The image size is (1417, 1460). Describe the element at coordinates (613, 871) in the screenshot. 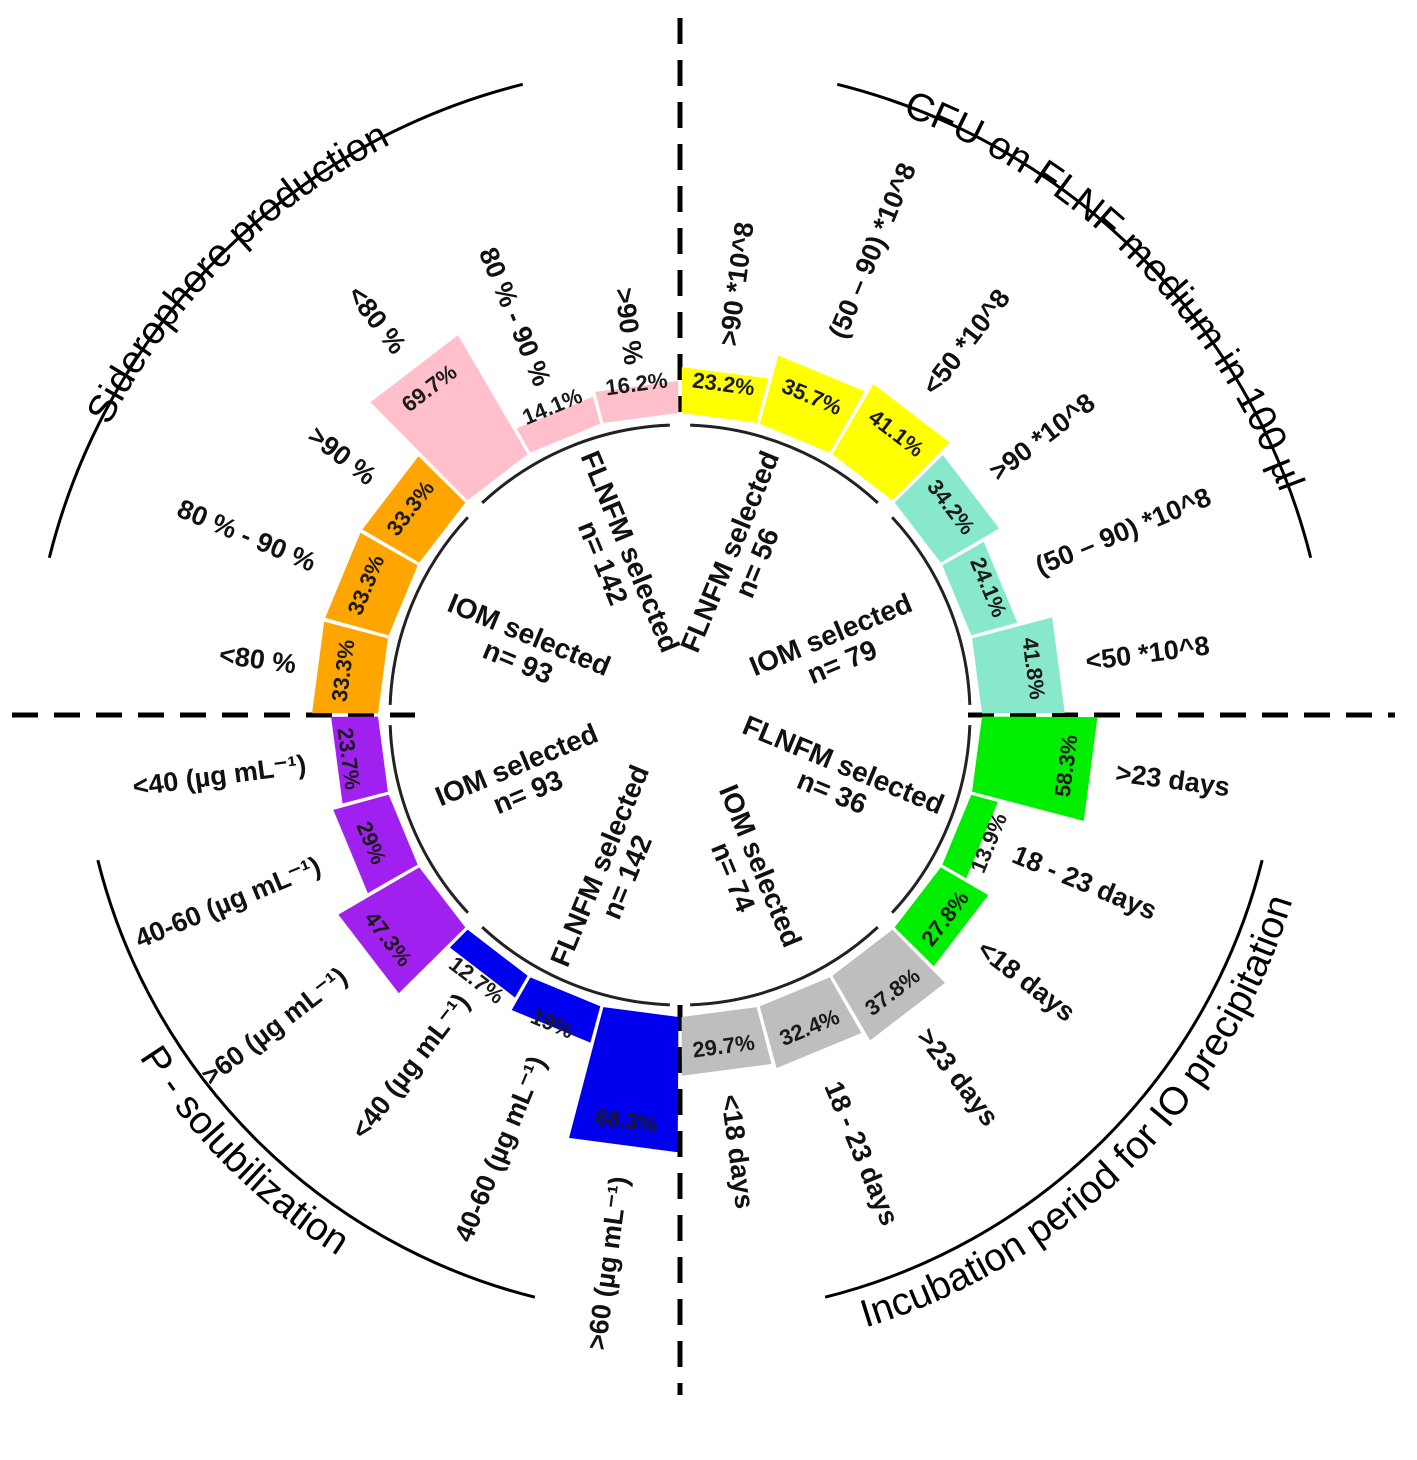

I see `group-label: FLNFM selectedn= 142` at that location.